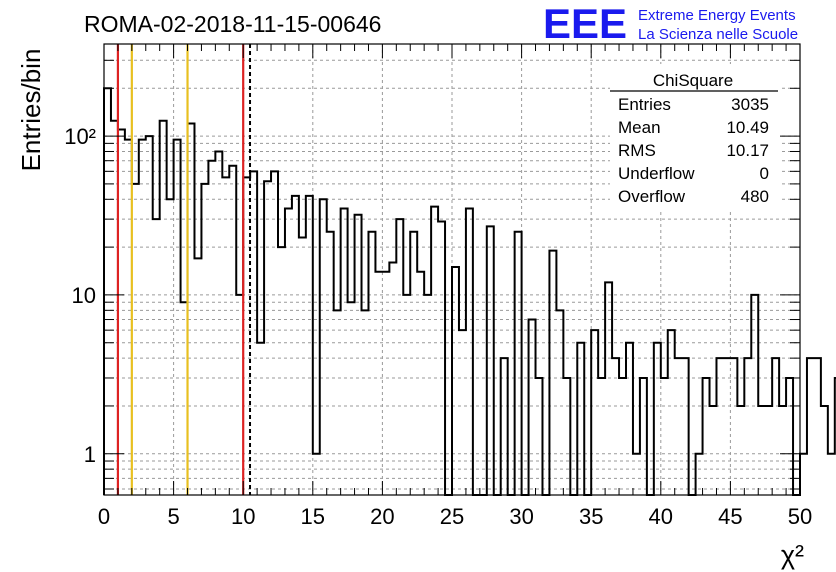 The image size is (836, 572). What do you see at coordinates (382, 516) in the screenshot?
I see `x-tick-label: 20` at bounding box center [382, 516].